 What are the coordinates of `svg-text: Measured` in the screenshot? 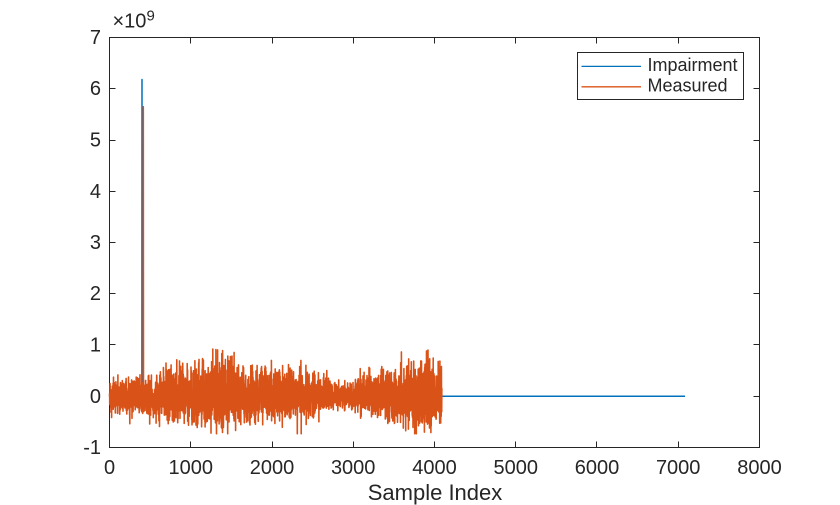 It's located at (688, 86).